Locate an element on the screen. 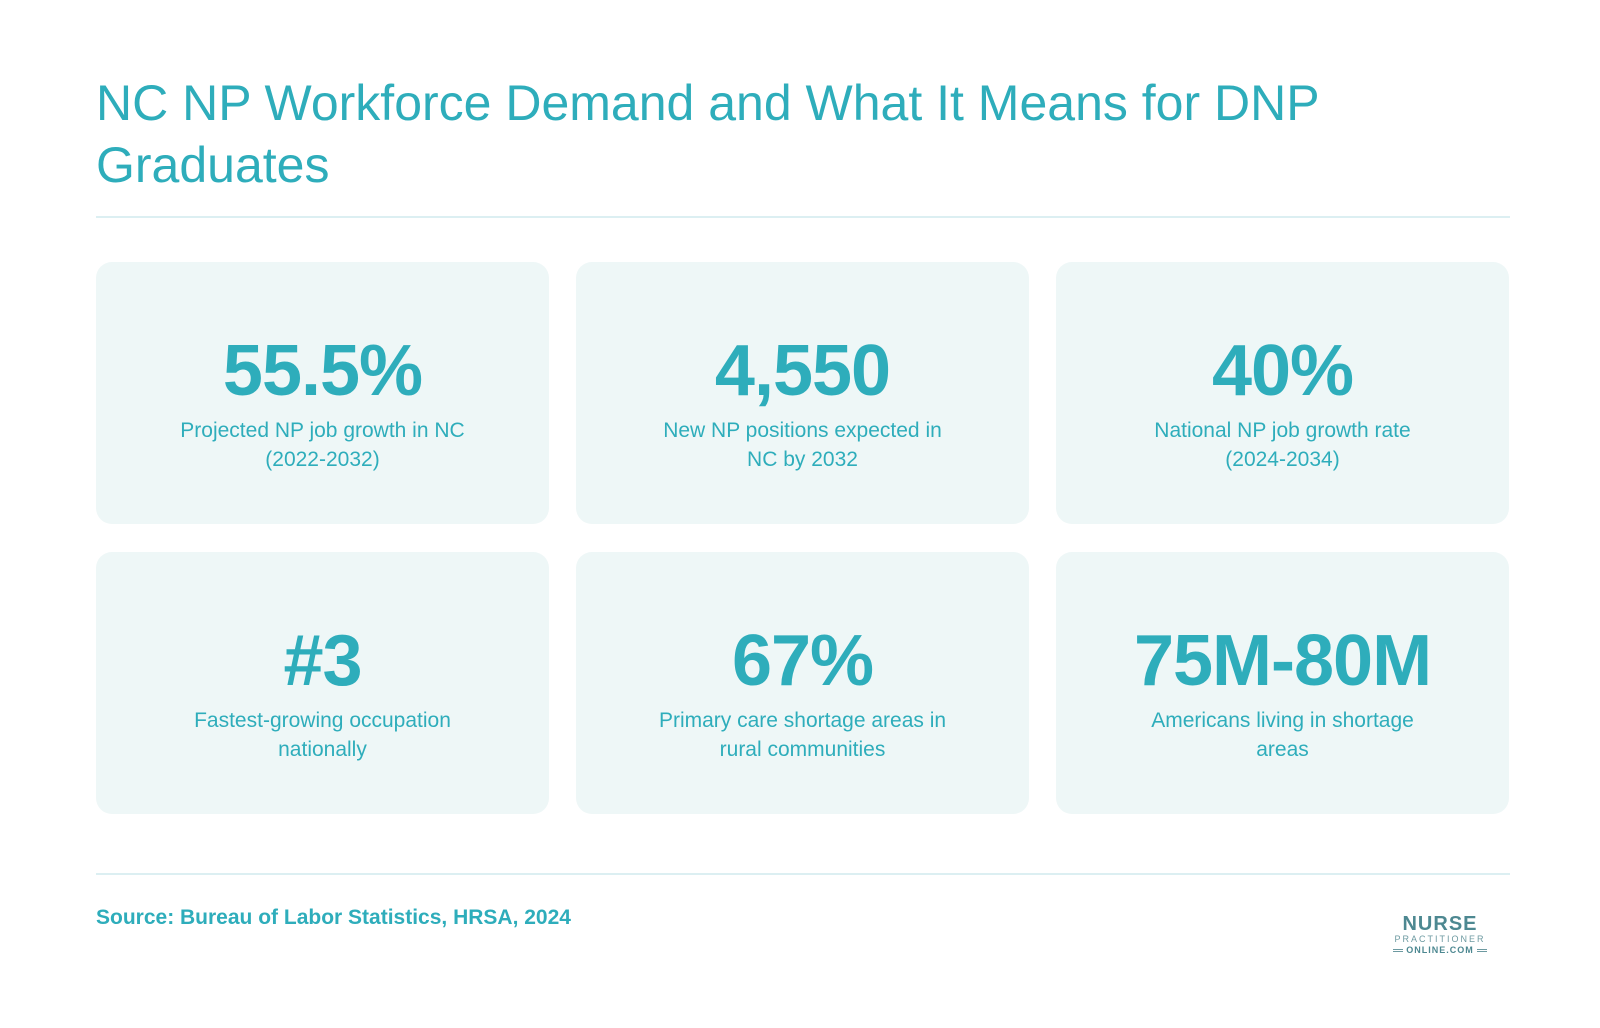 The image size is (1600, 1028). nurse-practitioner-online-logo: NURSE PRACTITIONER ONLINE.COM is located at coordinates (1440, 935).